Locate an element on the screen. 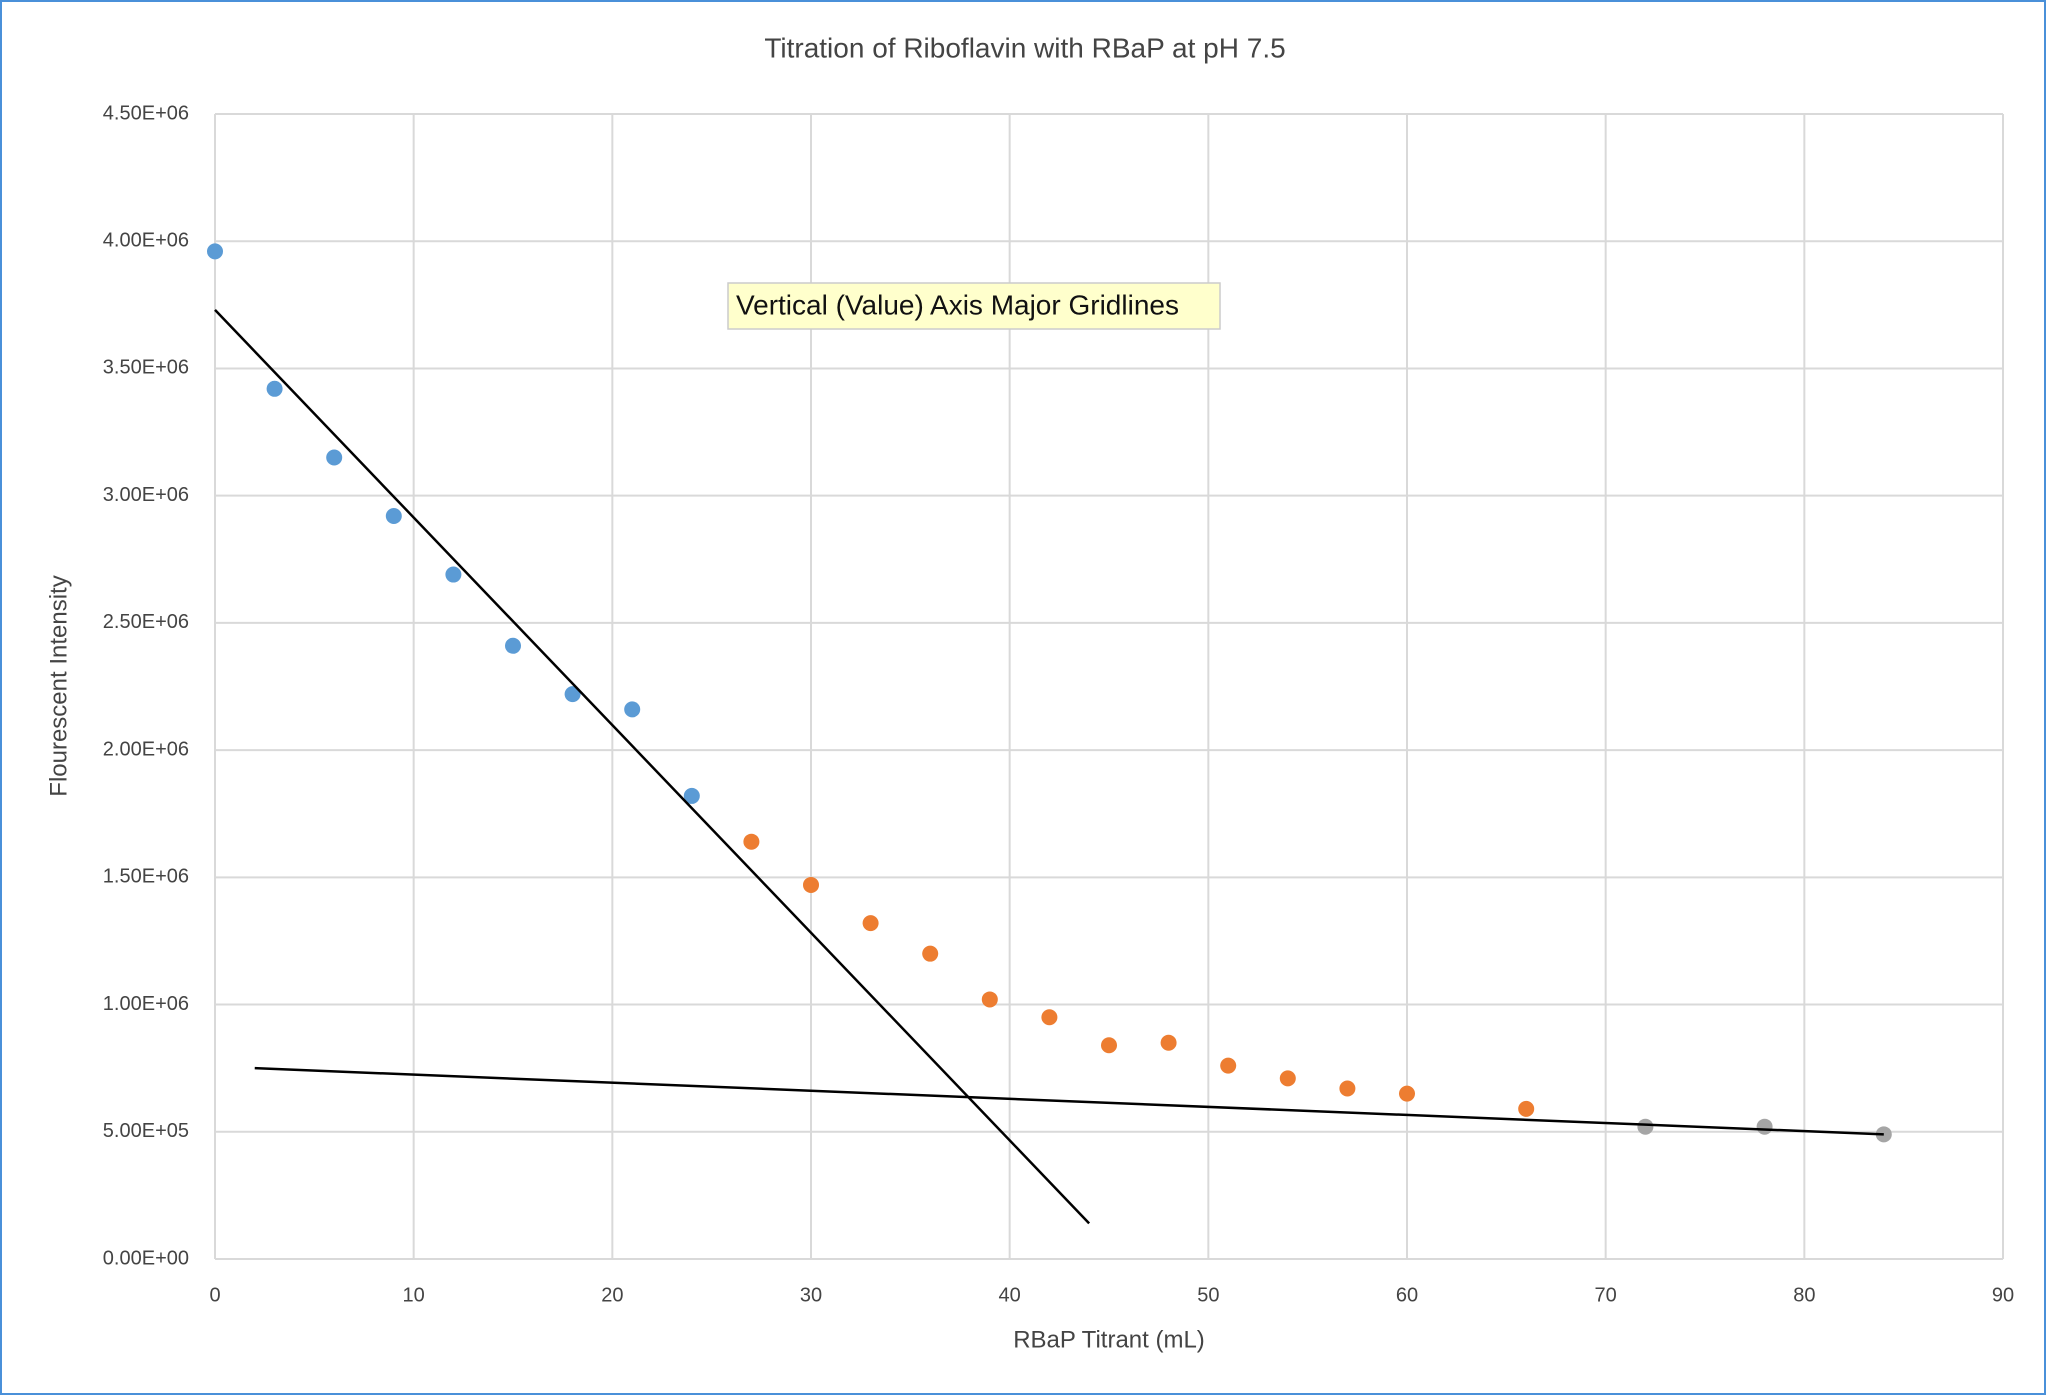  y-axis-label: Flourescent Intensity is located at coordinates (58, 685).